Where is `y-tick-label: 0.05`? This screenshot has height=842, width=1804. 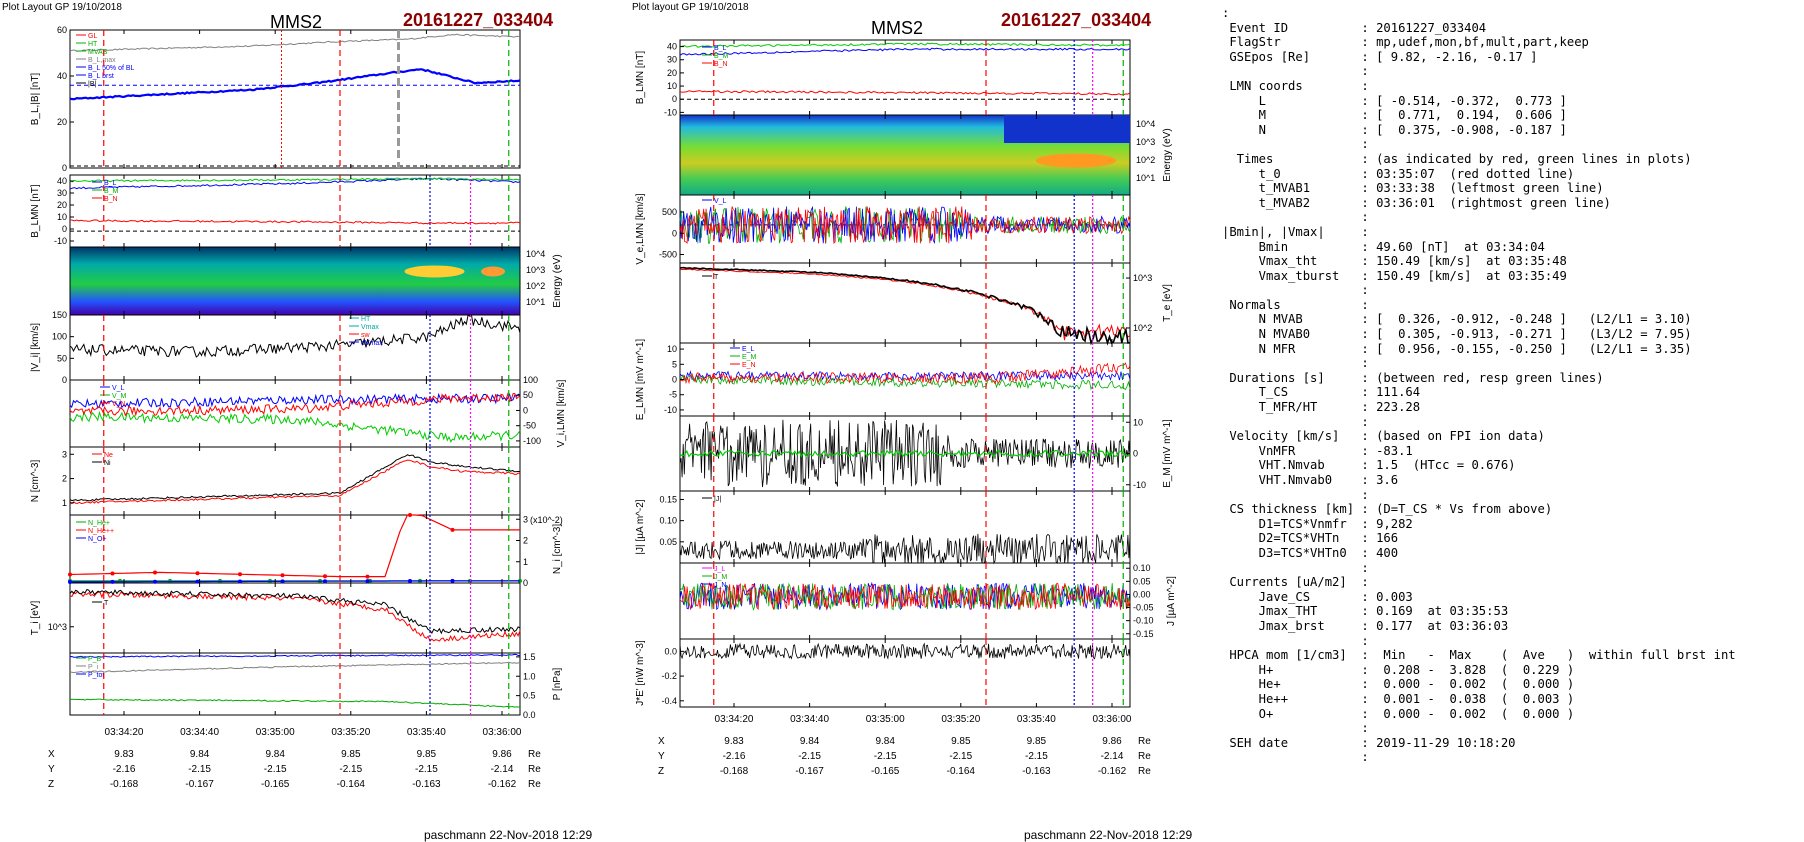 y-tick-label: 0.05 is located at coordinates (668, 542).